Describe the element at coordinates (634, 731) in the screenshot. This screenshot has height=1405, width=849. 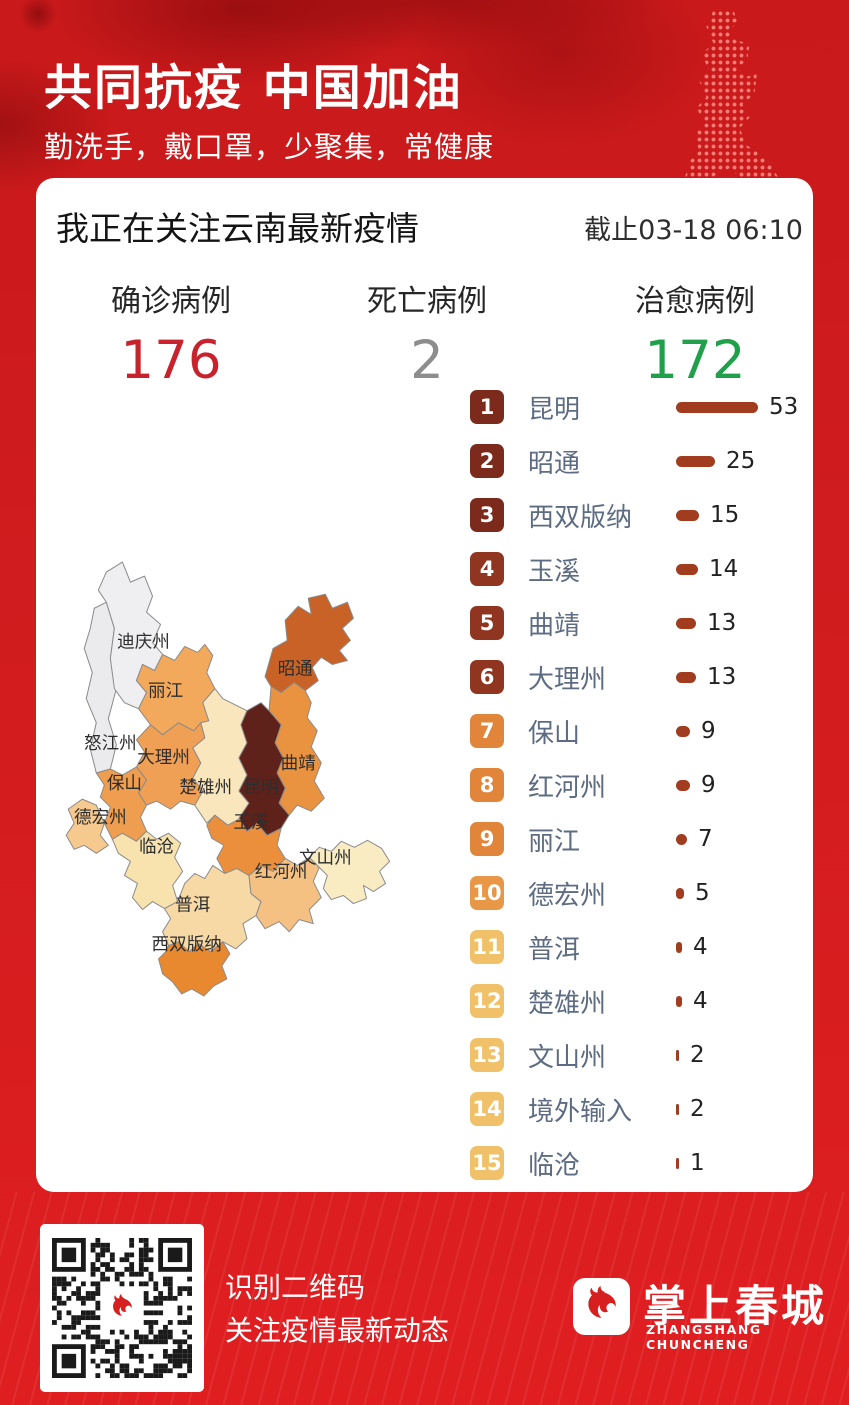
I see `ranking-row: 7 保山 9` at that location.